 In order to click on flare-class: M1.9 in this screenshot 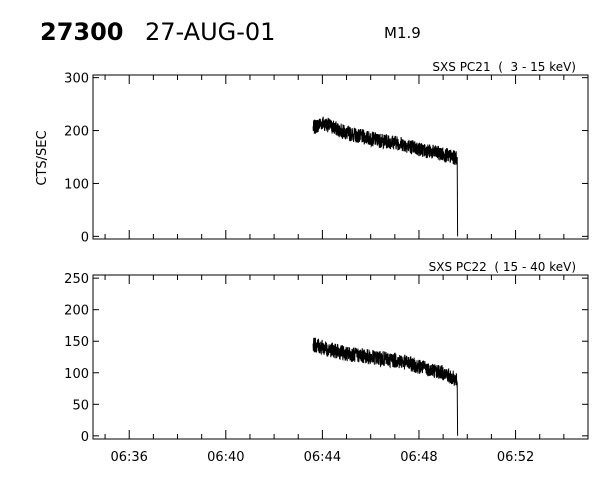, I will do `click(402, 33)`.